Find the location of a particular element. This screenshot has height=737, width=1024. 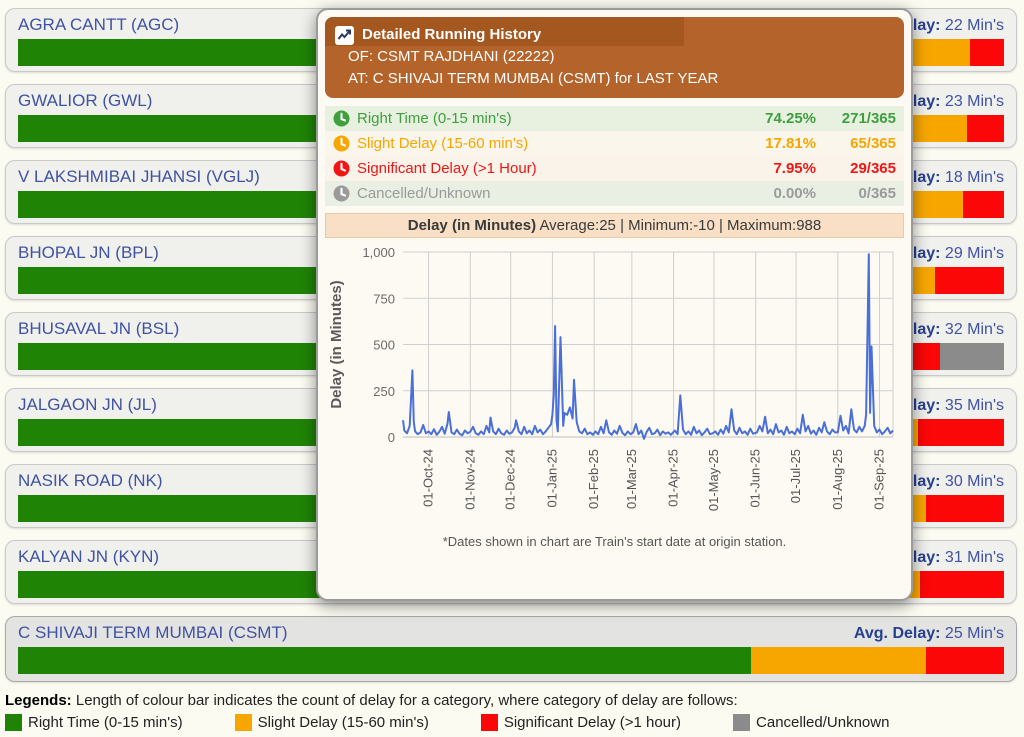

avg-delay-value: 35 Min's is located at coordinates (974, 405).